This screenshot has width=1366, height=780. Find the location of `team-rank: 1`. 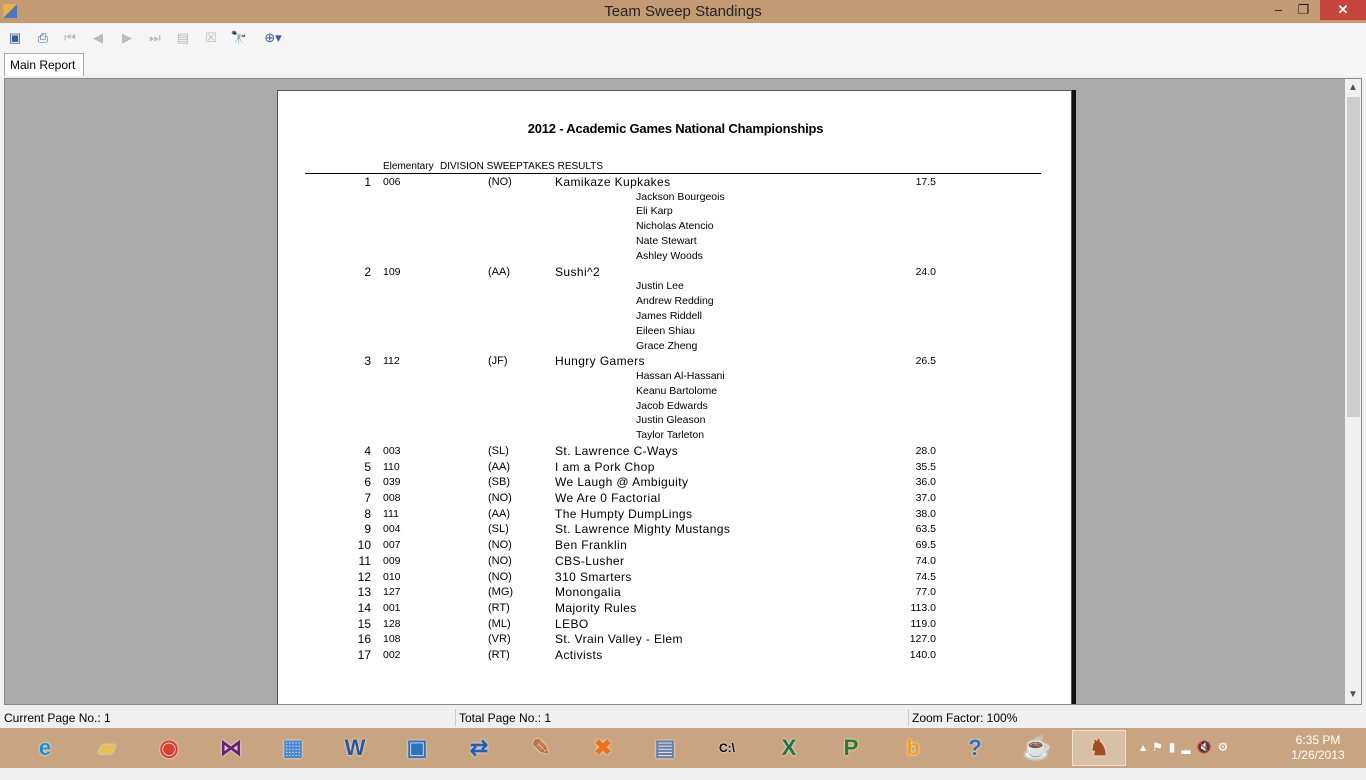

team-rank: 1 is located at coordinates (367, 182).